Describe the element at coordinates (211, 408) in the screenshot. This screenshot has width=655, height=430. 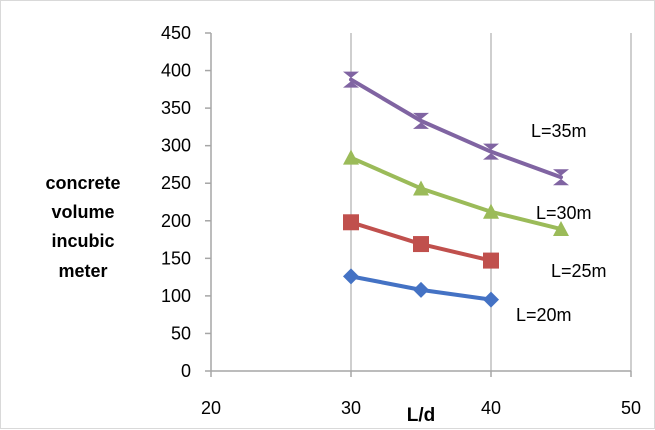
I see `x-tick-label: 20` at that location.